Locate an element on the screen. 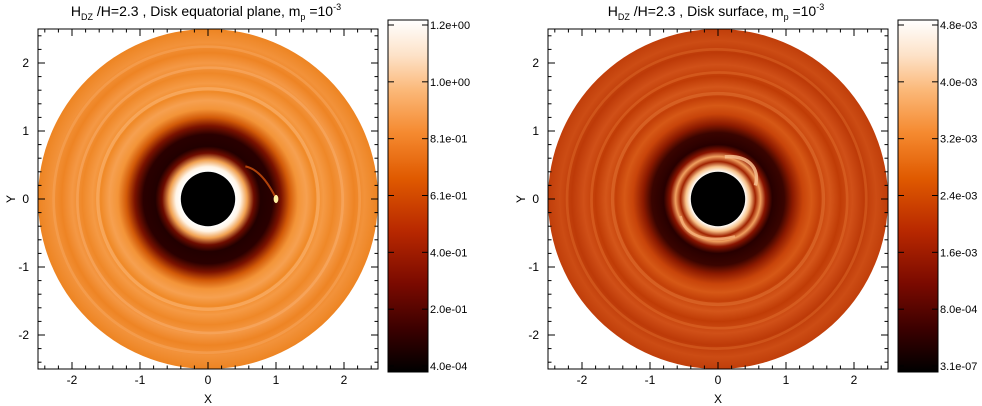 The height and width of the screenshot is (406, 982). colorbar-tick-label: 1.2e+00 is located at coordinates (450, 26).